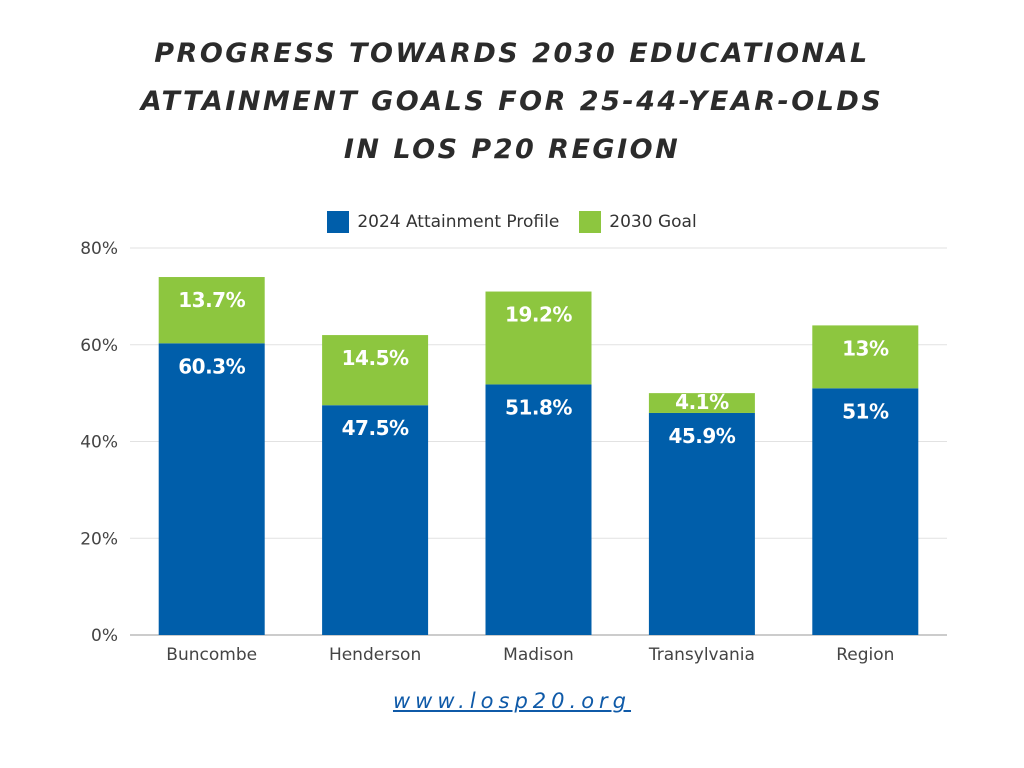 The height and width of the screenshot is (768, 1024). What do you see at coordinates (211, 300) in the screenshot?
I see `data-label-goal: 13.7%` at bounding box center [211, 300].